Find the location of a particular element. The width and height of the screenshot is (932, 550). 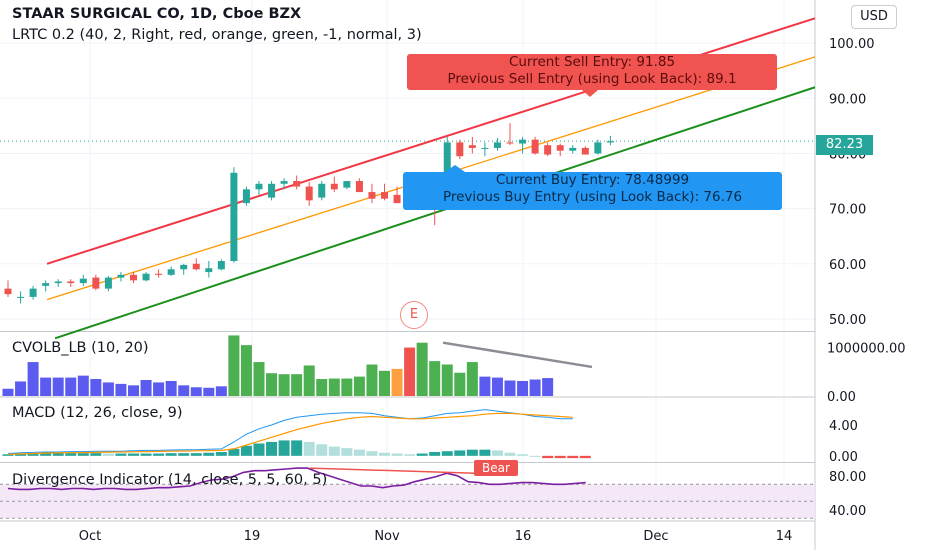

volume-pane-title: CVOLB_LB (10, 20) is located at coordinates (80, 348).